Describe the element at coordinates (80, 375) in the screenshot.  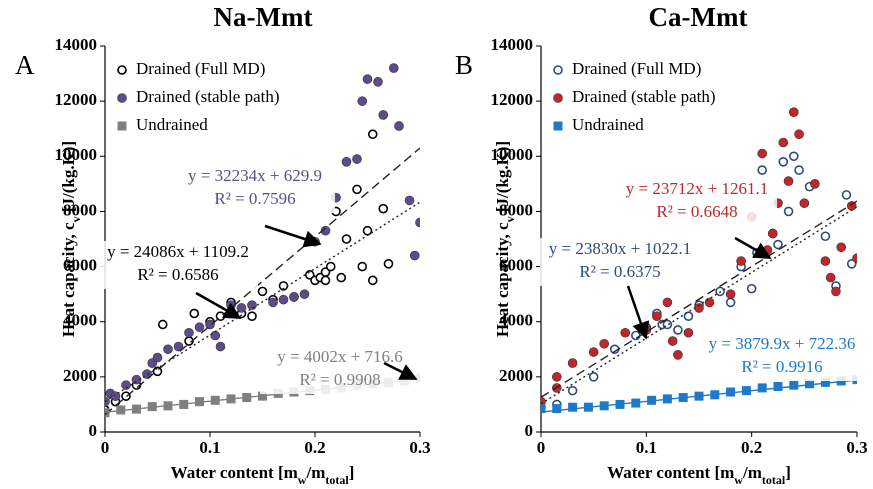
I see `y-tick-label: 2000` at that location.